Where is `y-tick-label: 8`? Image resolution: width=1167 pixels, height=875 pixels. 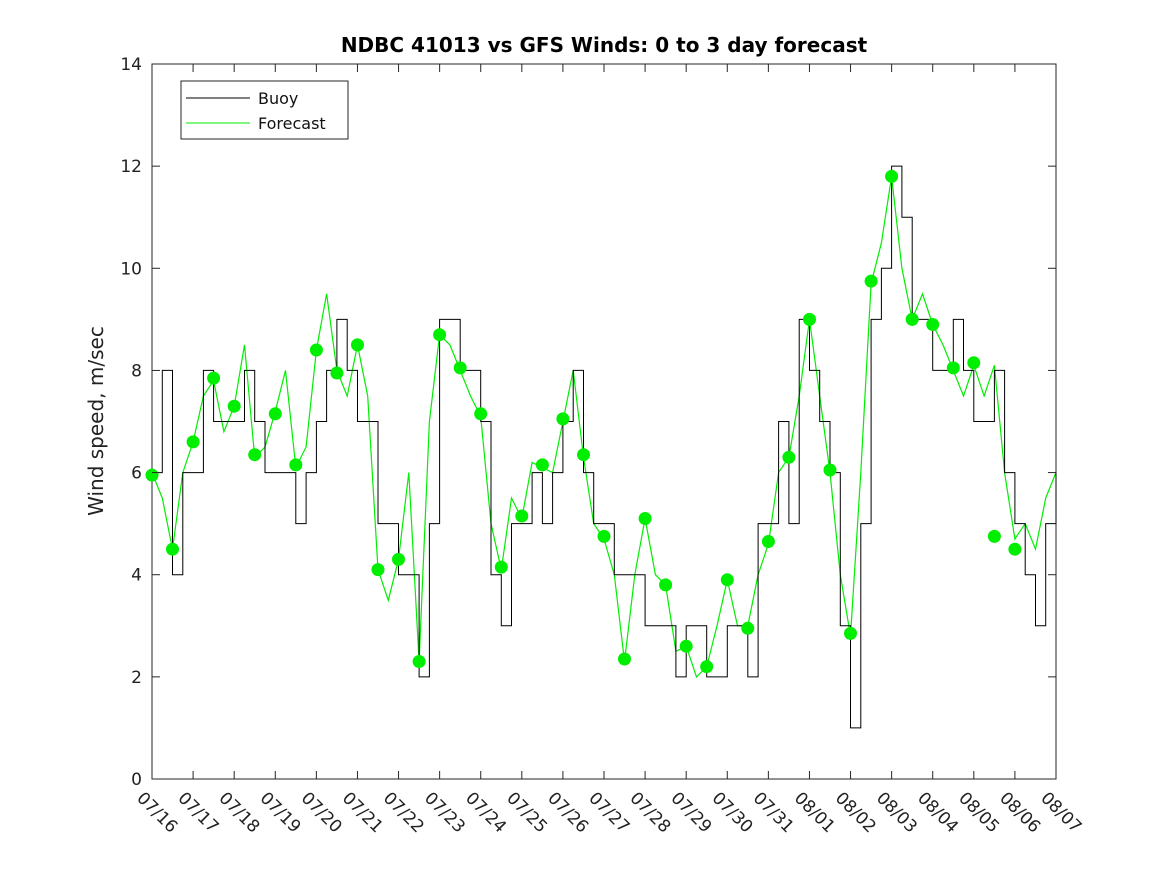
y-tick-label: 8 is located at coordinates (136, 371).